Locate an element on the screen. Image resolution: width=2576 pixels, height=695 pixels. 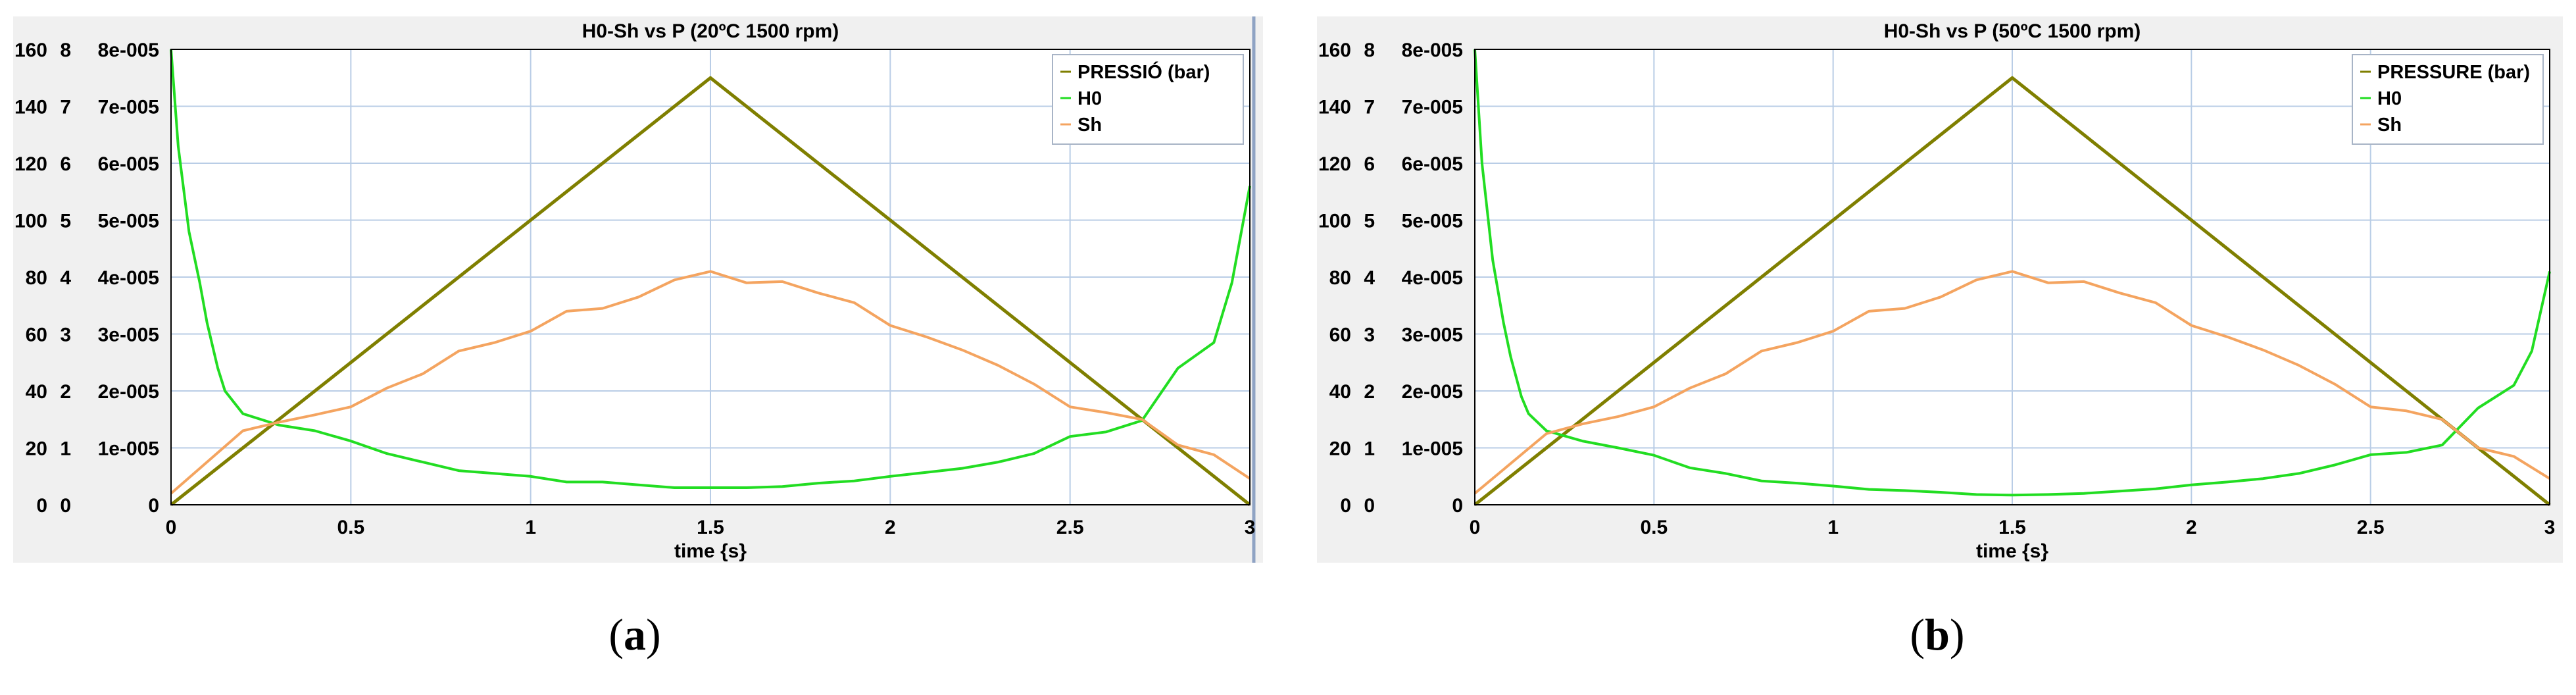
chart-title: H0-Sh vs P (50ºC 1500 rpm) is located at coordinates (2012, 31).